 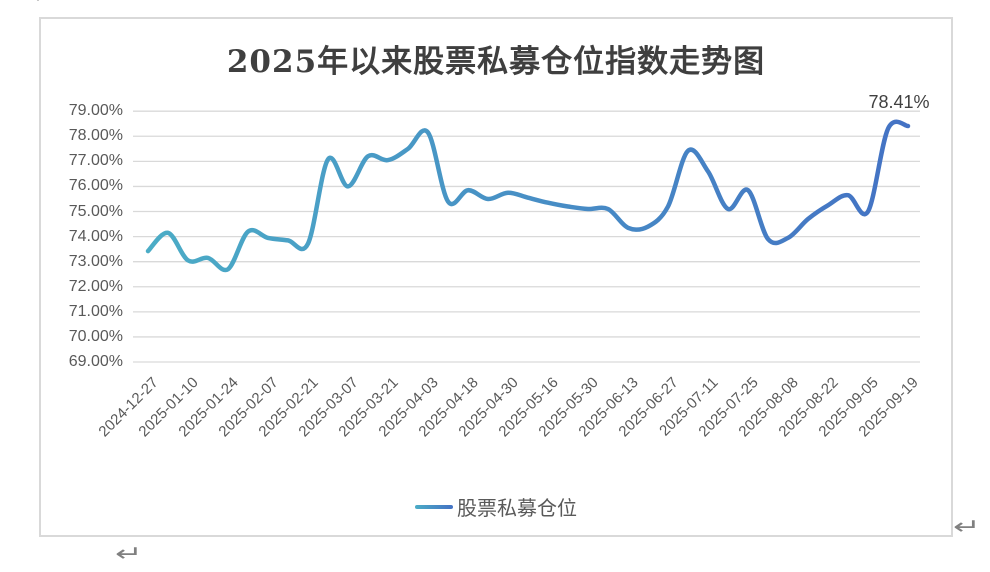 I want to click on paragraph-return-mark-top: ↵, so click(x=44, y=4).